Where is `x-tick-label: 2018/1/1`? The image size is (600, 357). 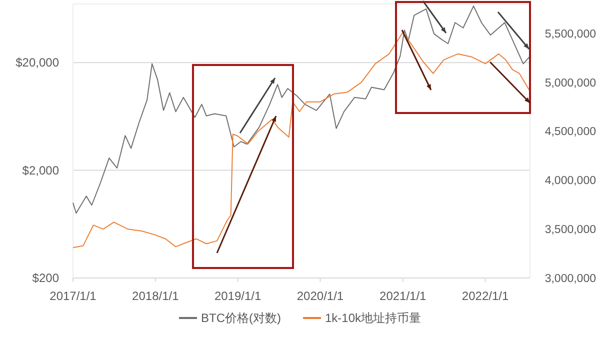 x-tick-label: 2018/1/1 is located at coordinates (156, 296).